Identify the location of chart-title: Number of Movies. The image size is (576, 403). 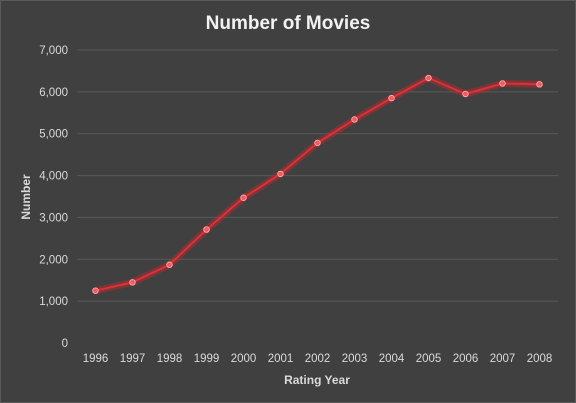
(288, 23).